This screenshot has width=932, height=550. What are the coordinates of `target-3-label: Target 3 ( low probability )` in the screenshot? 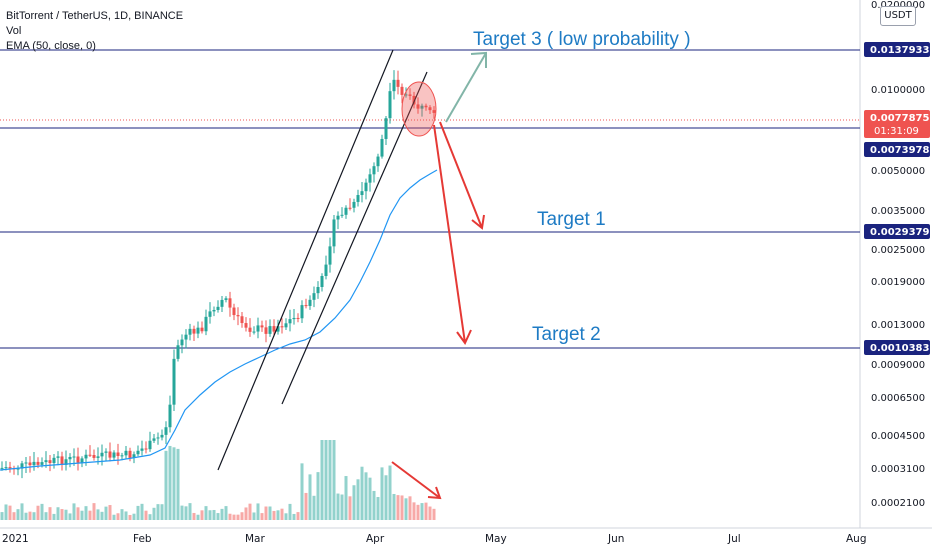 It's located at (582, 39).